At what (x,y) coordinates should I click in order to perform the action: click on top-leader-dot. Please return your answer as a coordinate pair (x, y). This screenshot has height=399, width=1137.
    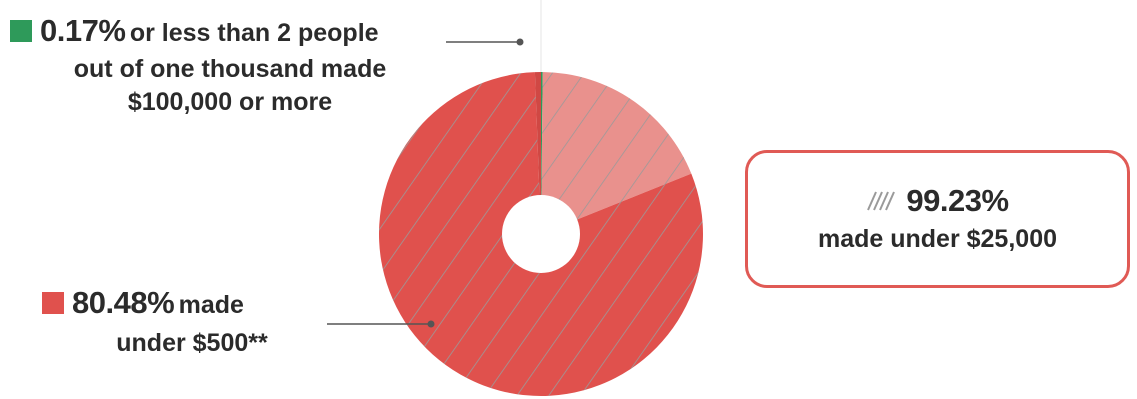
    Looking at the image, I should click on (520, 42).